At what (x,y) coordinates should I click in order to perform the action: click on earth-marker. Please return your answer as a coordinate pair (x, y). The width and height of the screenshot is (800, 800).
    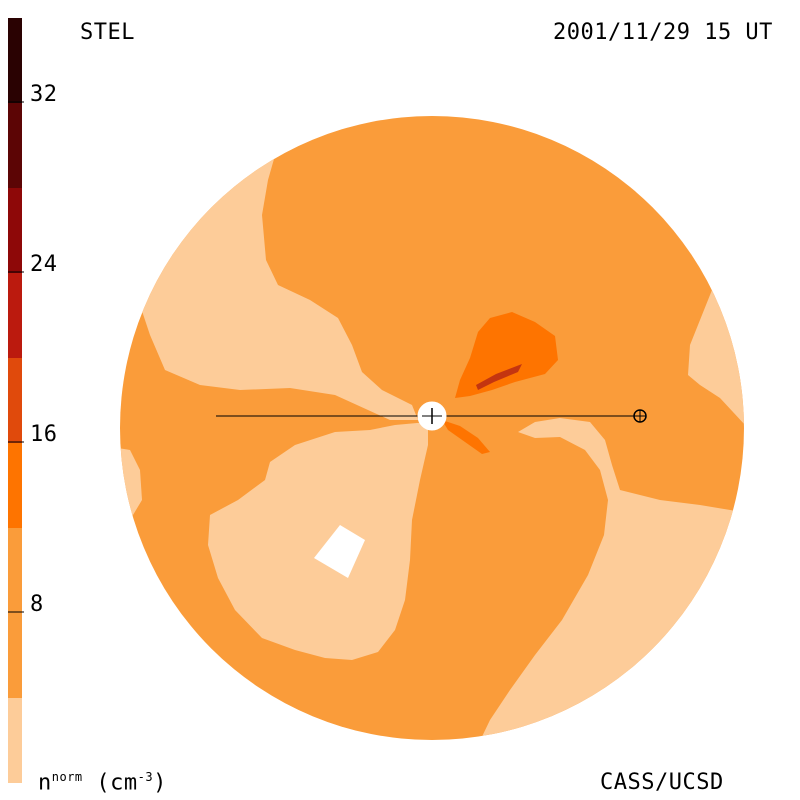
    Looking at the image, I should click on (640, 416).